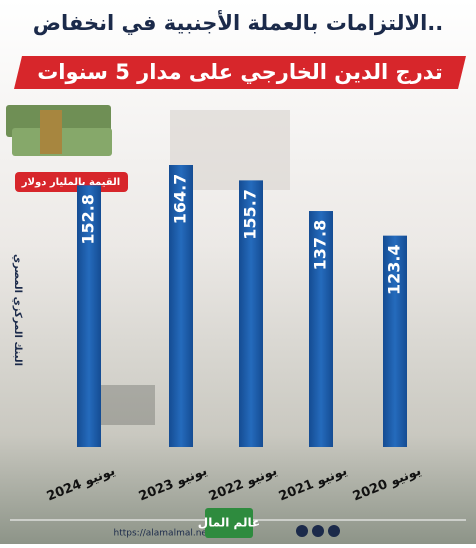  Describe the element at coordinates (125, 405) in the screenshot. I see `background-flag` at that location.